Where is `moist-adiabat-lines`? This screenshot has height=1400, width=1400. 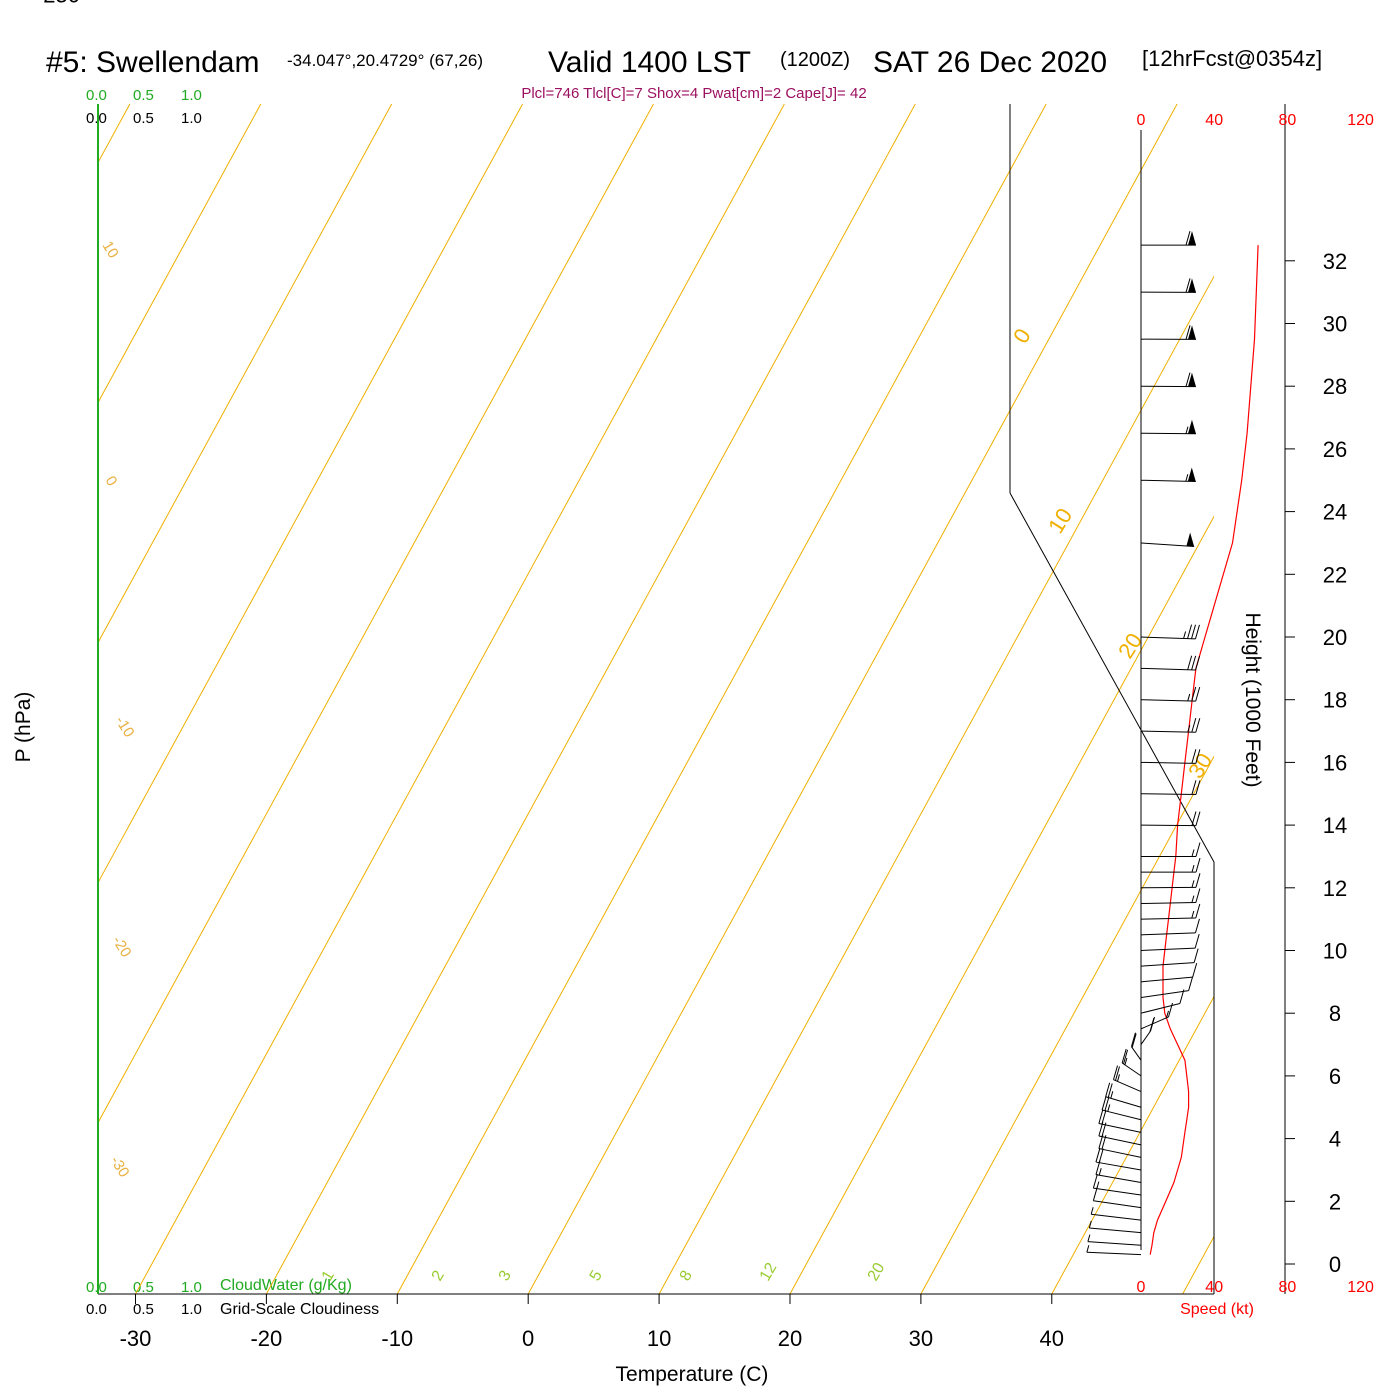 moist-adiabat-lines is located at coordinates (741, 7).